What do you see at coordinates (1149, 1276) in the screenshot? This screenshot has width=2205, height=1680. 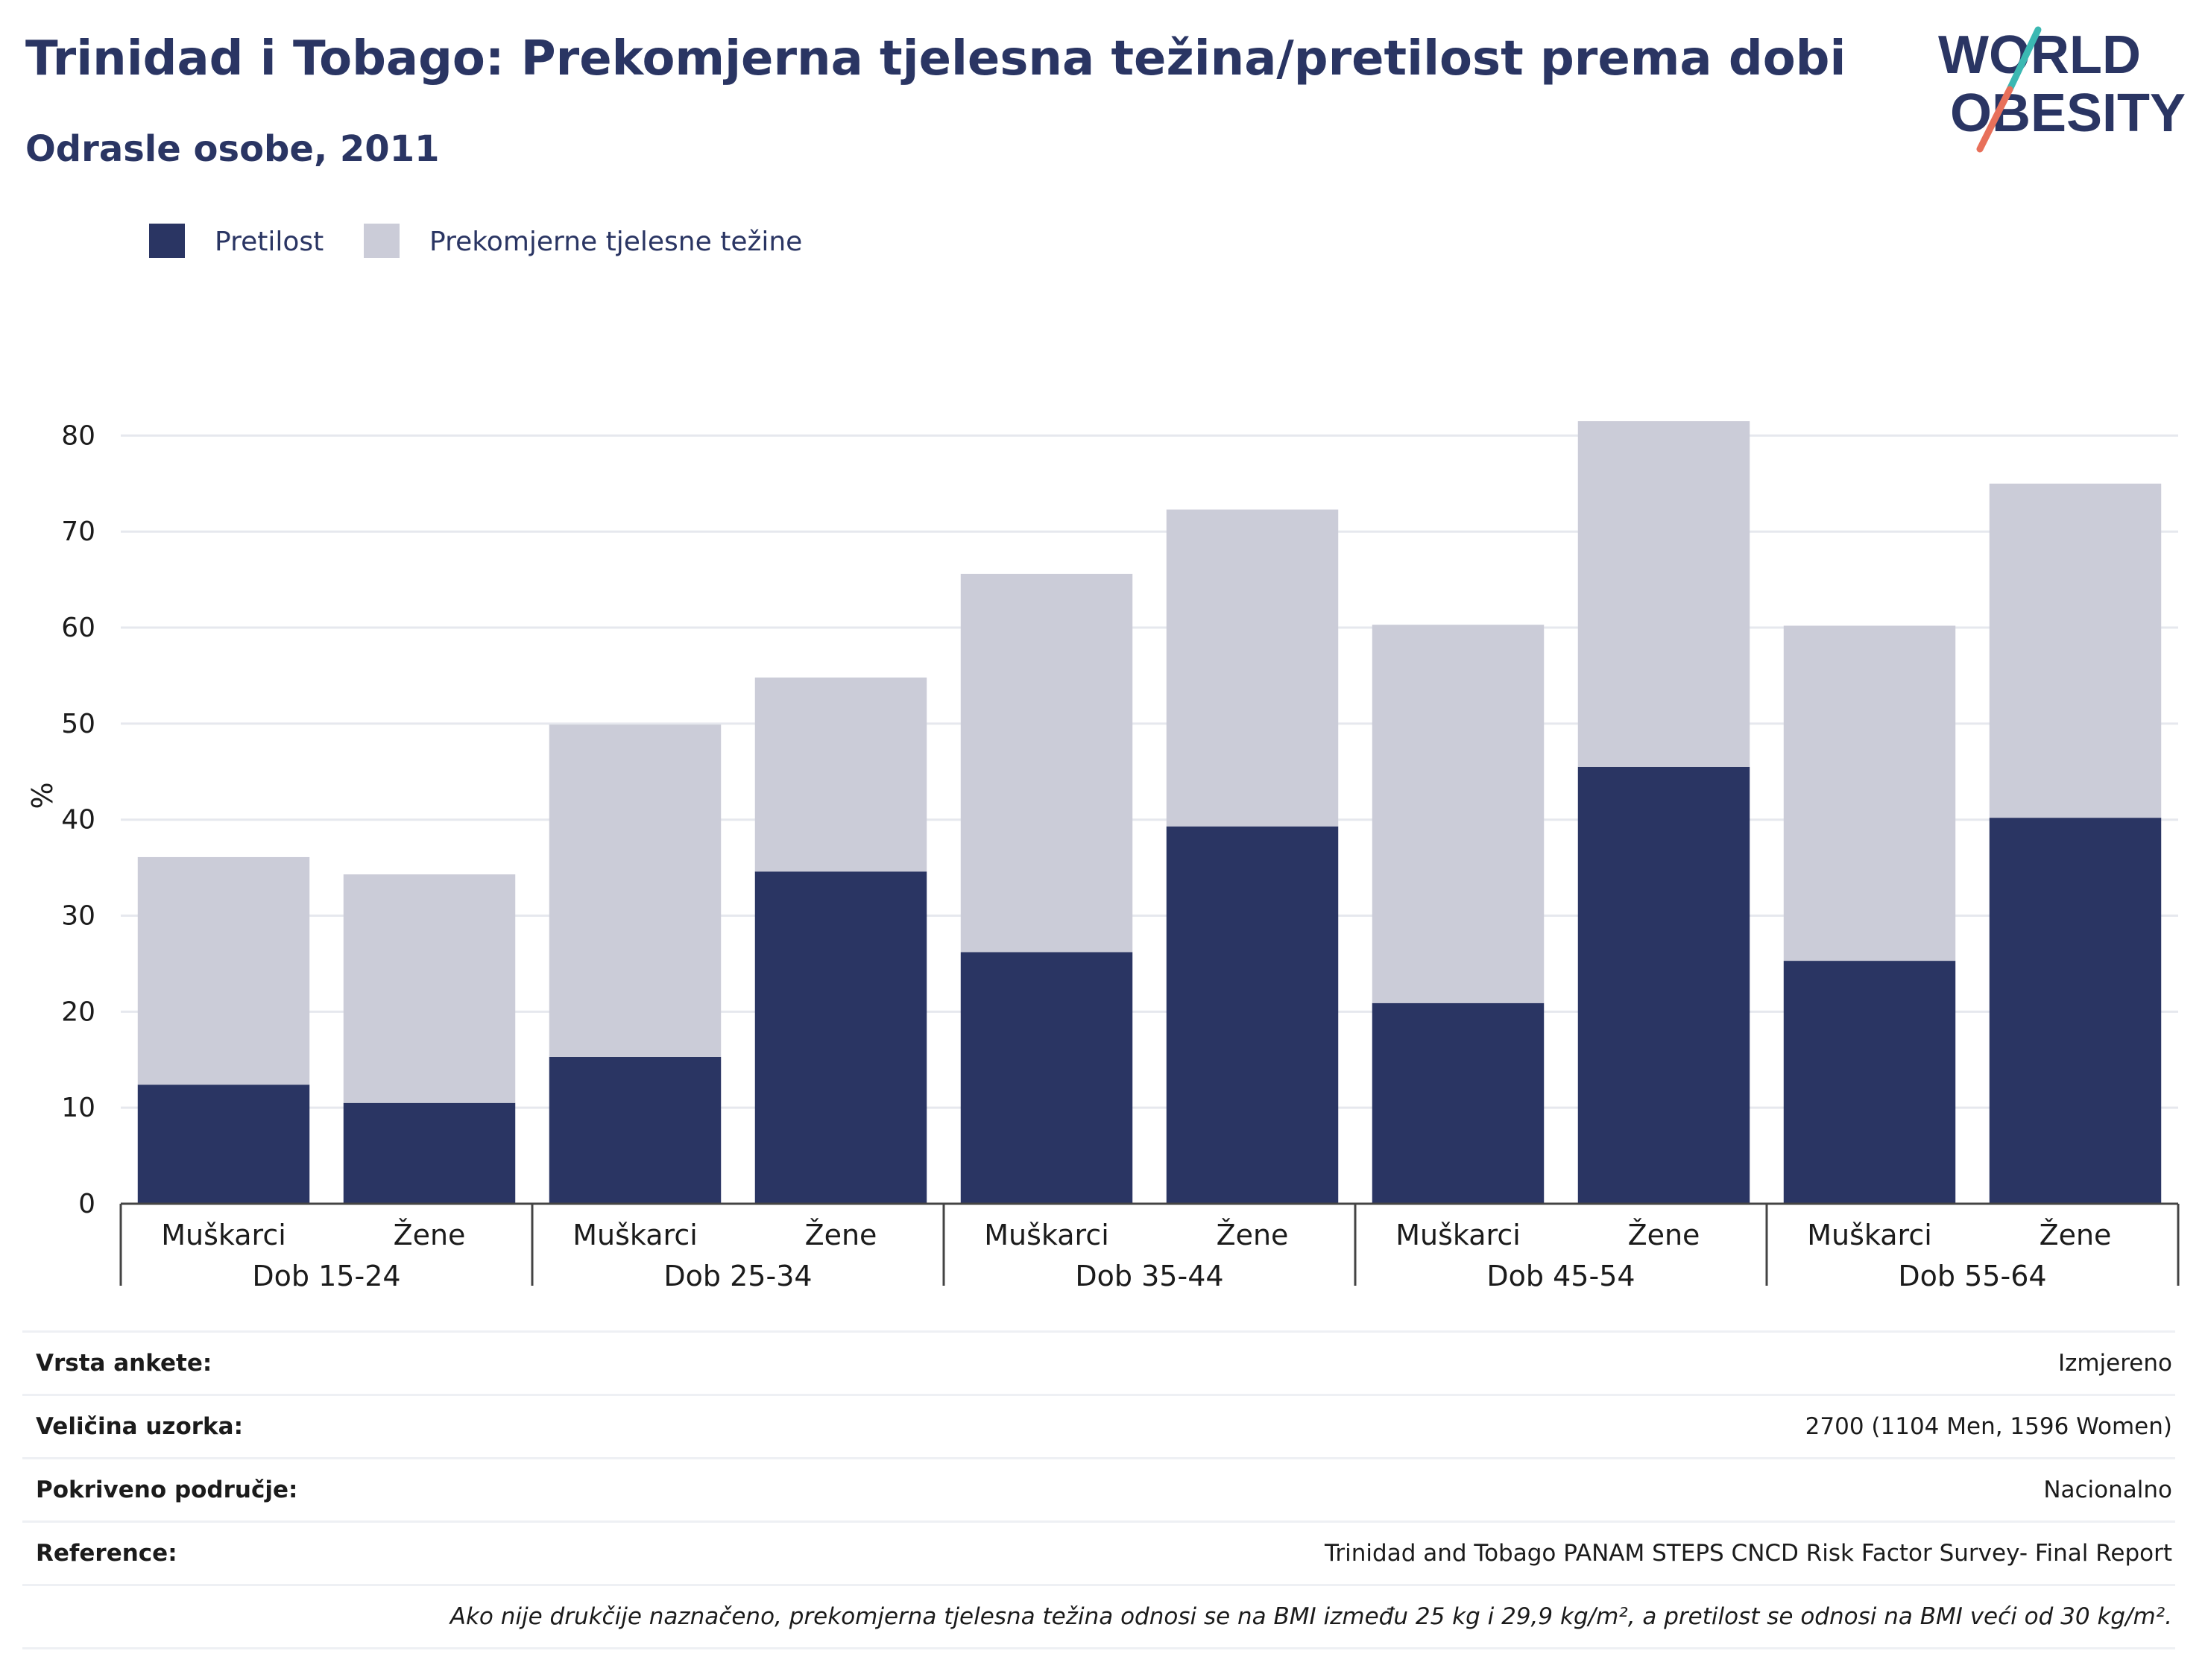 I see `group-label: Dob 35-44` at bounding box center [1149, 1276].